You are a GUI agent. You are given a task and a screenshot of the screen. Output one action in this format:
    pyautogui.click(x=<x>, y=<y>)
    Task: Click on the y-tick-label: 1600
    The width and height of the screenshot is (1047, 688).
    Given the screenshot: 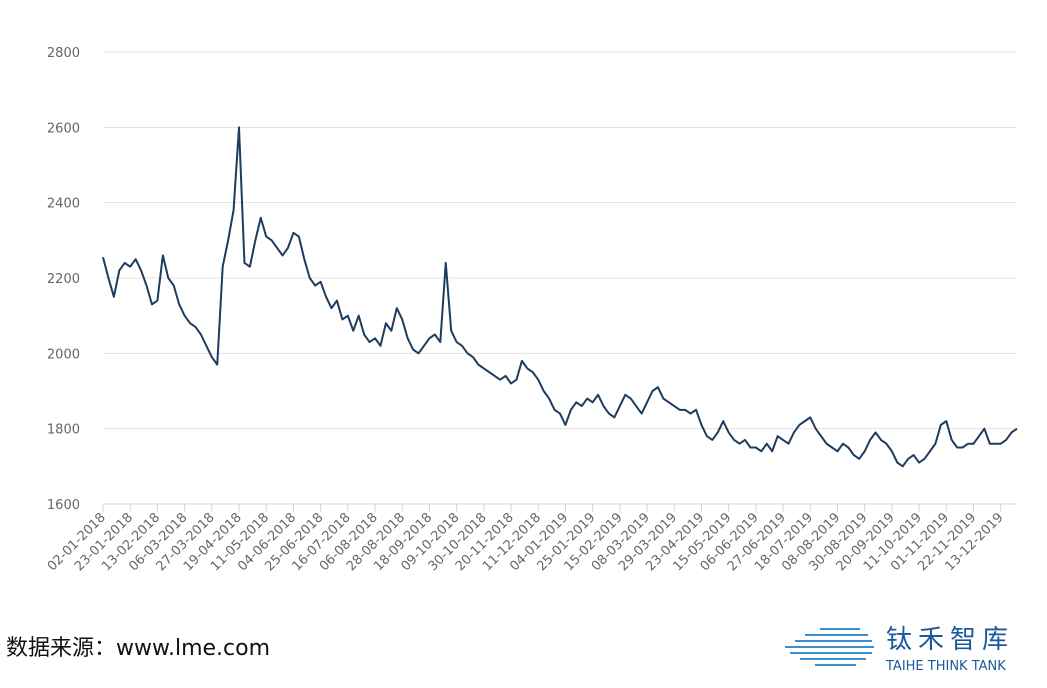 What is the action you would take?
    pyautogui.click(x=63, y=505)
    